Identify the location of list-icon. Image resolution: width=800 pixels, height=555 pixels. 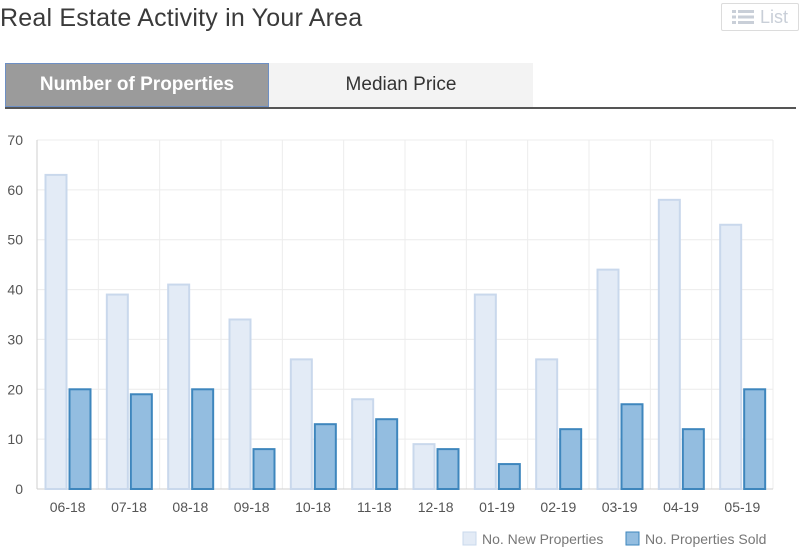
(742, 17).